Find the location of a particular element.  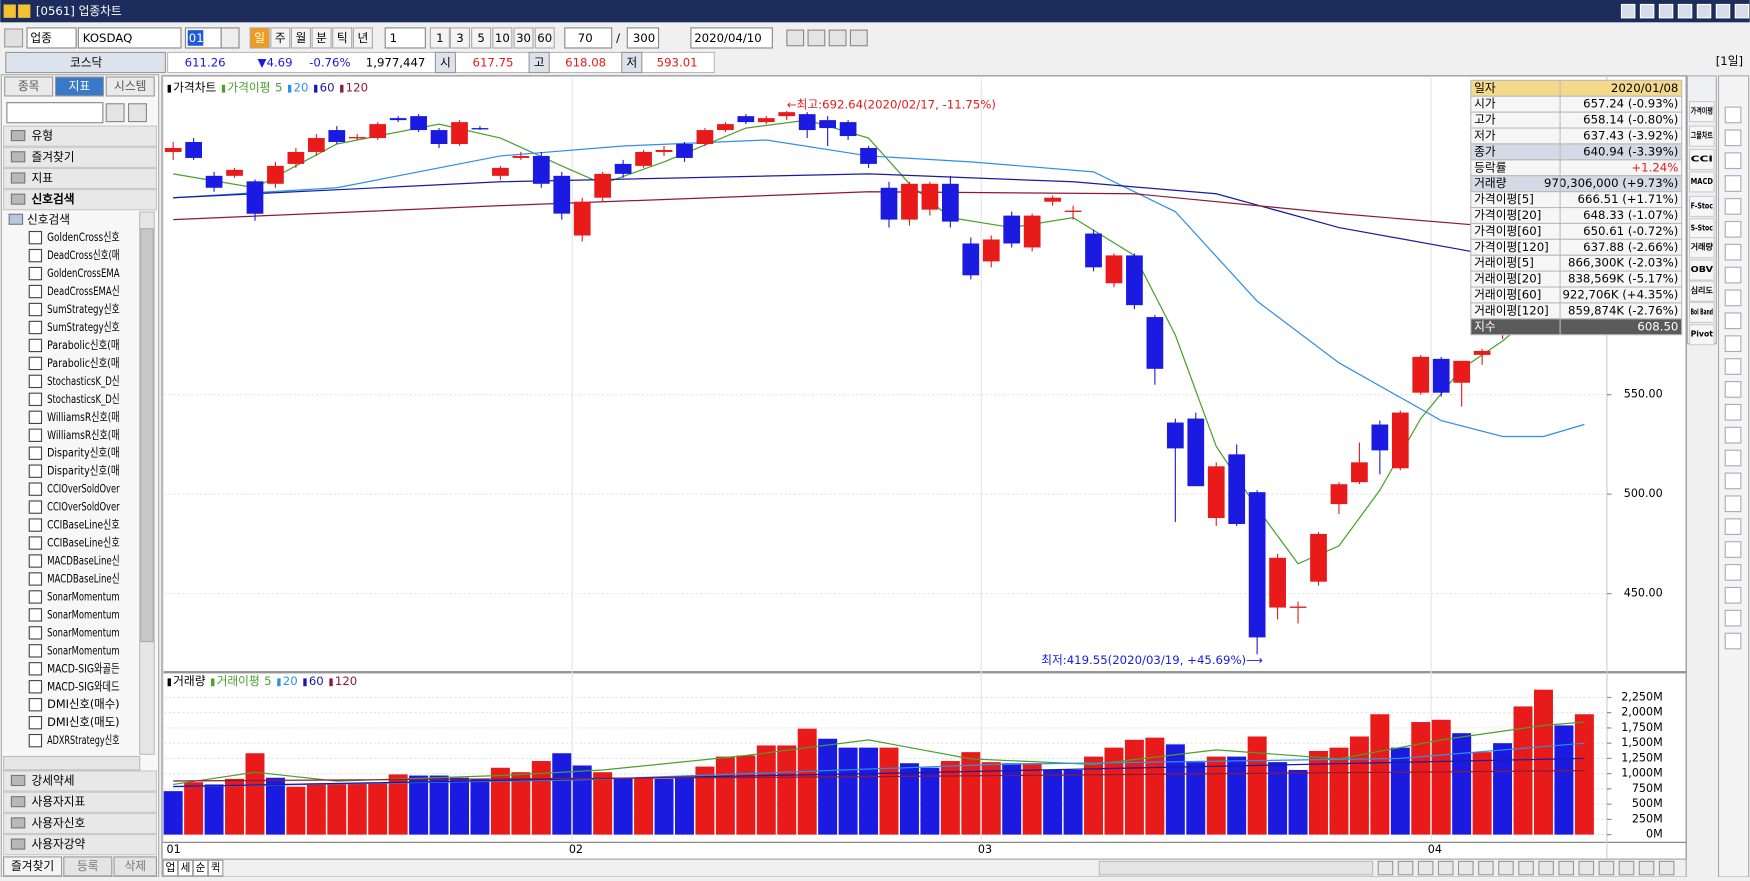

signal-item: GoldenCrossEMA is located at coordinates (83, 273).